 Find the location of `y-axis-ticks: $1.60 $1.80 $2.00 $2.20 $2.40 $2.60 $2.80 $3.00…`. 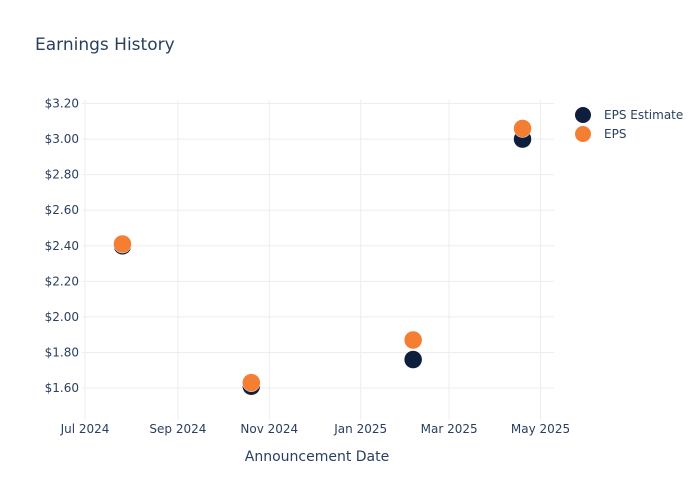

y-axis-ticks: $1.60 $1.80 $2.00 $2.20 $2.40 $2.60 $2.80 $3.00… is located at coordinates (62, 246).